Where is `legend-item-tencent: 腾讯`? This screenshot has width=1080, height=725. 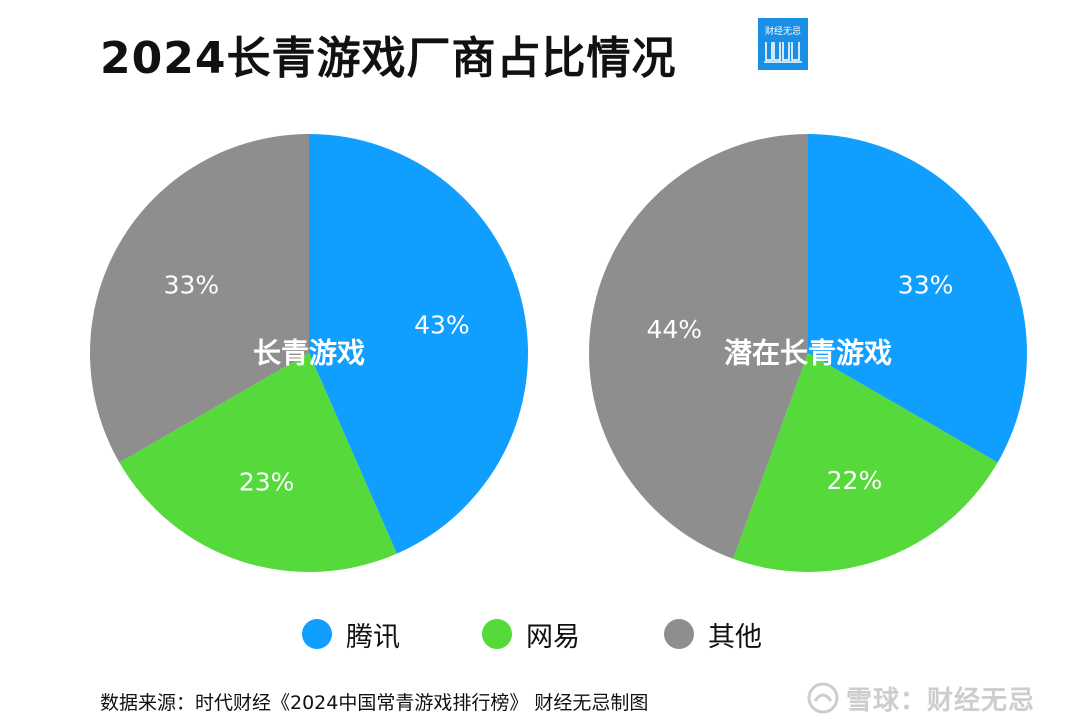 legend-item-tencent: 腾讯 is located at coordinates (351, 634).